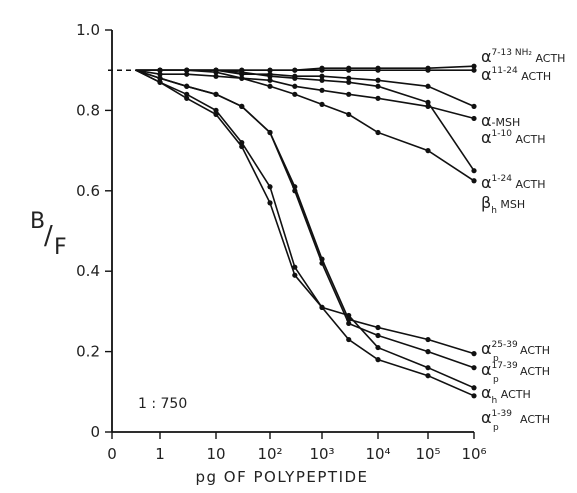 Image resolution: width=577 pixels, height=493 pixels. What do you see at coordinates (297, 447) in the screenshot?
I see `x-ticks: 0 1 10 10² 10³ 10⁴ 10⁵ 10⁶` at bounding box center [297, 447].